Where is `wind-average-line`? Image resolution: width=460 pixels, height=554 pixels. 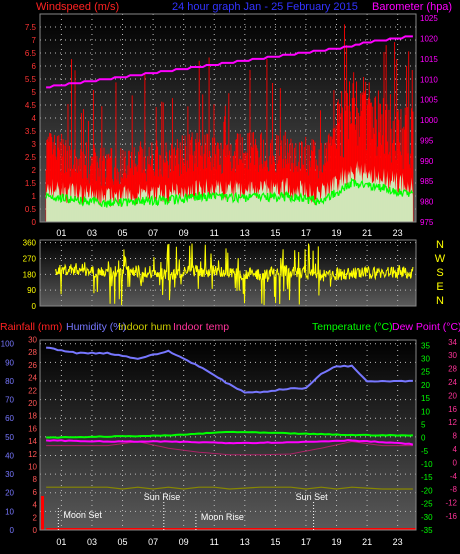 wind-average-line is located at coordinates (229, 192).